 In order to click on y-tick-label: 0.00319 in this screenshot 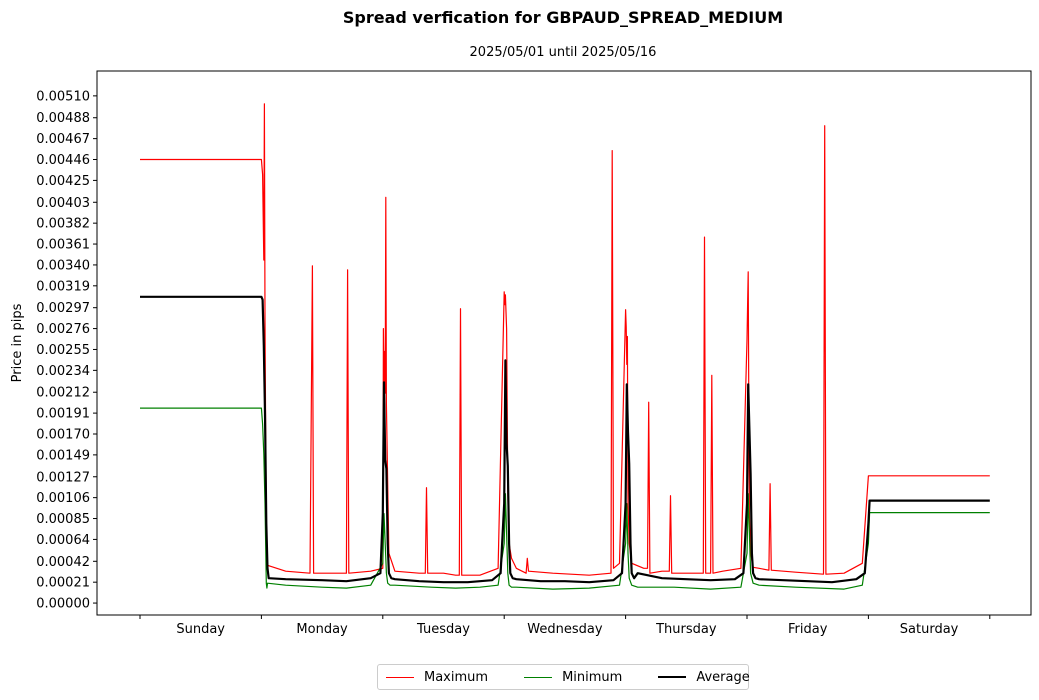, I will do `click(63, 286)`.